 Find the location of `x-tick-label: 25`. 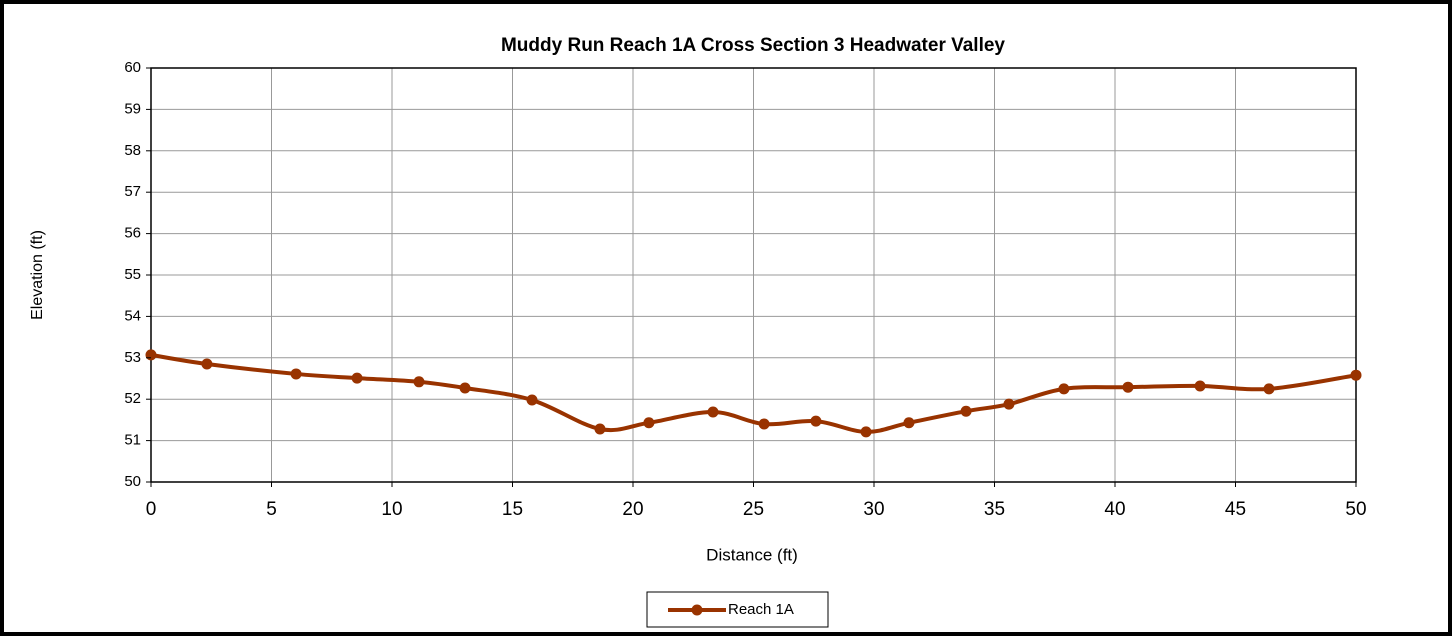

x-tick-label: 25 is located at coordinates (753, 509).